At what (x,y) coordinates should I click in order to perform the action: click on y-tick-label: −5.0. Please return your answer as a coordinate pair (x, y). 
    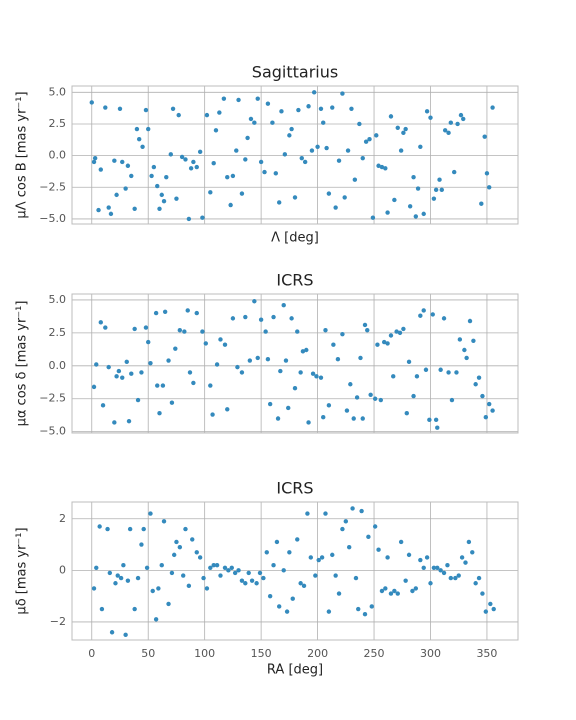
    Looking at the image, I should click on (52, 431).